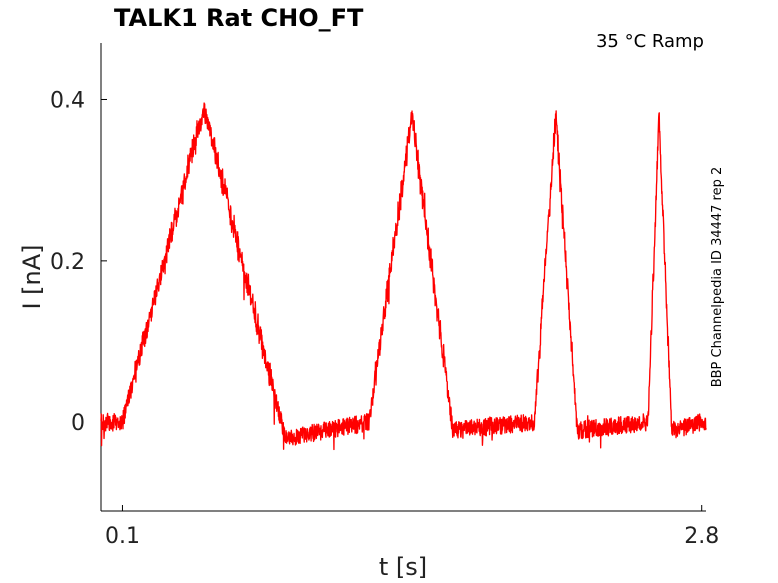 The width and height of the screenshot is (778, 583). Describe the element at coordinates (122, 536) in the screenshot. I see `x-tick-label-0: 0.1` at that location.